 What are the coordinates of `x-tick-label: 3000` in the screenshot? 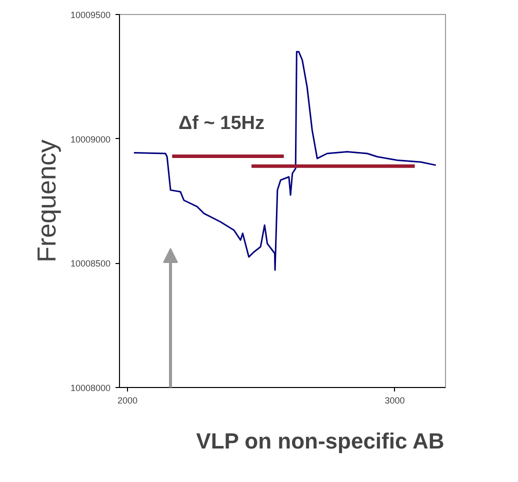 It's located at (394, 401).